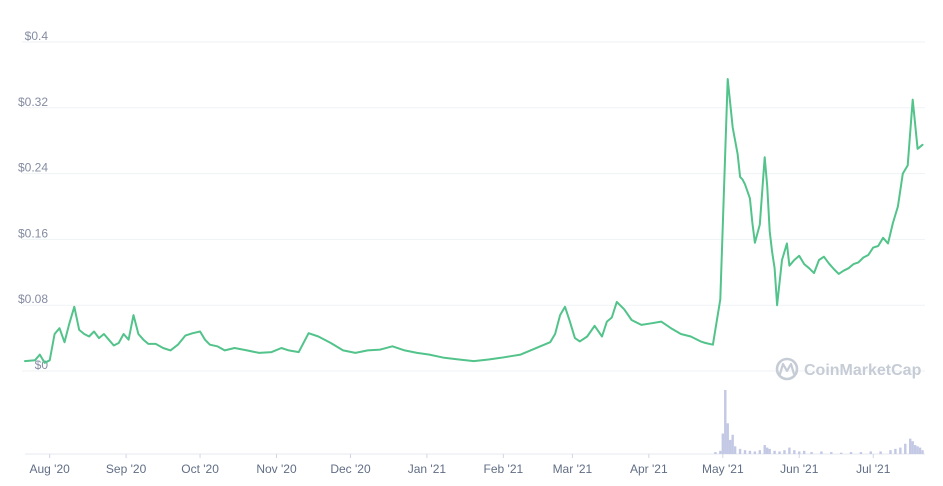 This screenshot has height=486, width=943. What do you see at coordinates (649, 469) in the screenshot?
I see `x-tick-label: Apr '21` at bounding box center [649, 469].